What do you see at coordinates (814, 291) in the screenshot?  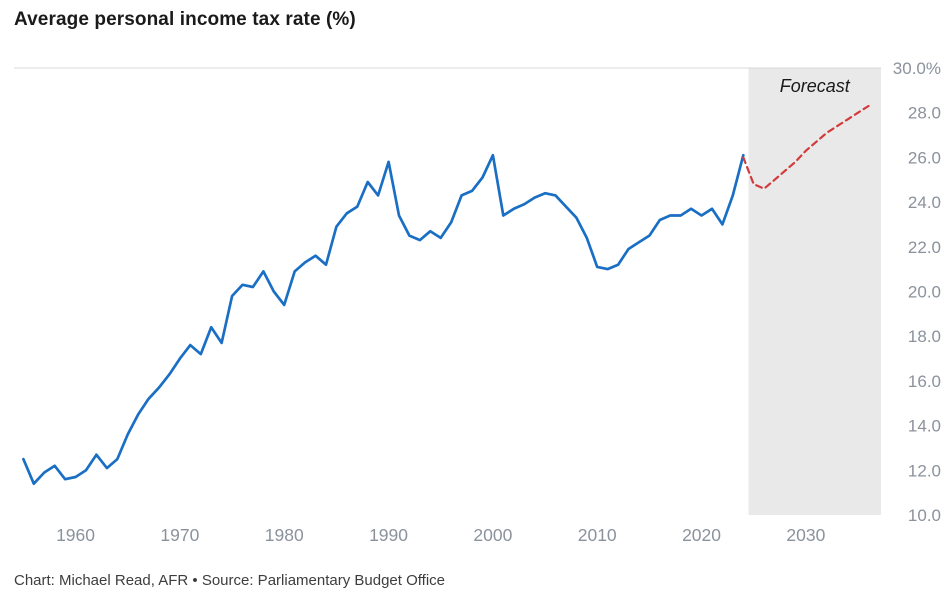 I see `forecast-region` at bounding box center [814, 291].